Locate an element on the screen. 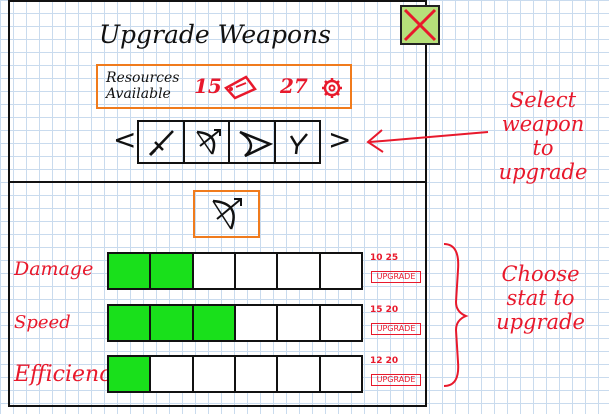 The height and width of the screenshot is (414, 609). page-title: Upgrade Weapons is located at coordinates (215, 34).